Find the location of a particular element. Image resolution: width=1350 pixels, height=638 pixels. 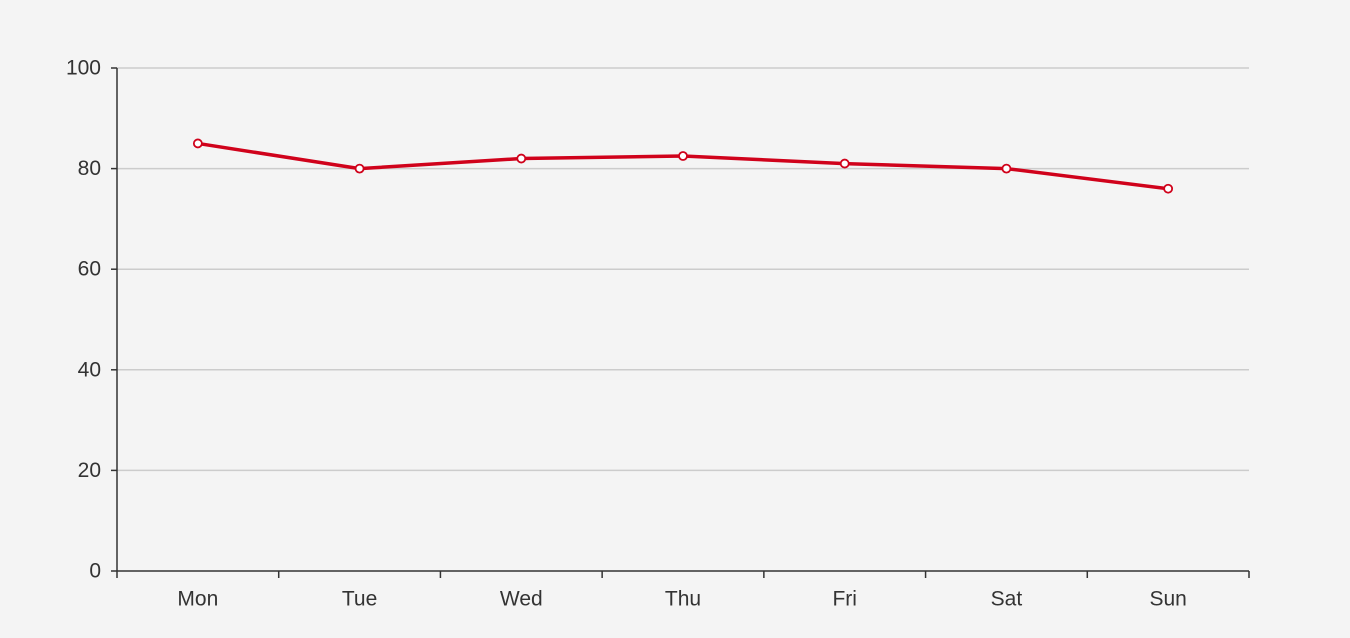

y-tick-label: 0 is located at coordinates (95, 571).